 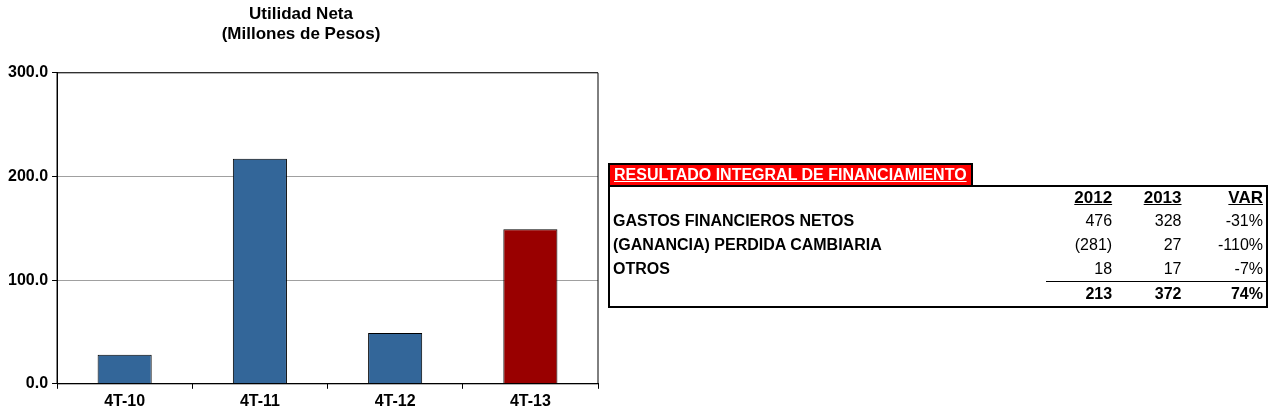 I want to click on y-tick-label: 100.0, so click(x=28, y=279).